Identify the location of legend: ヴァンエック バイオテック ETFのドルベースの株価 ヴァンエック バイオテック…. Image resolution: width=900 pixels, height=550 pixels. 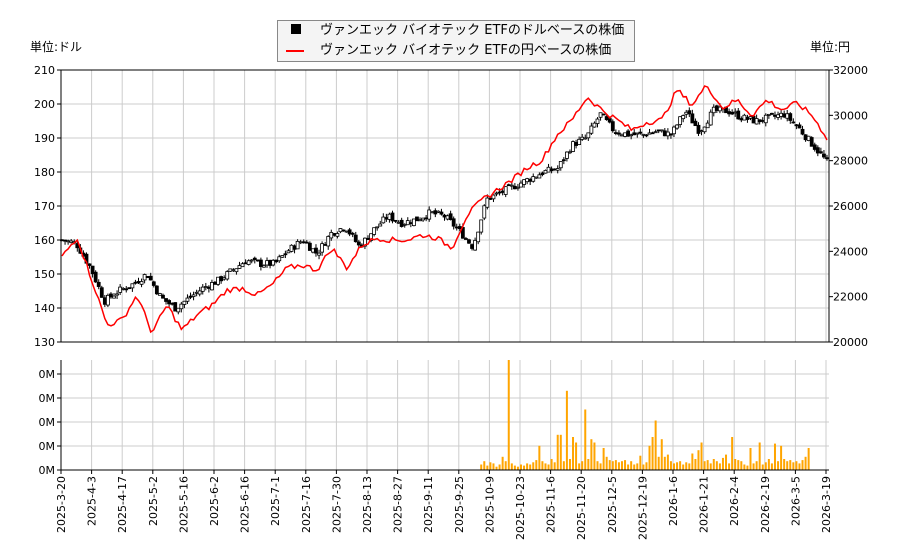
(456, 41).